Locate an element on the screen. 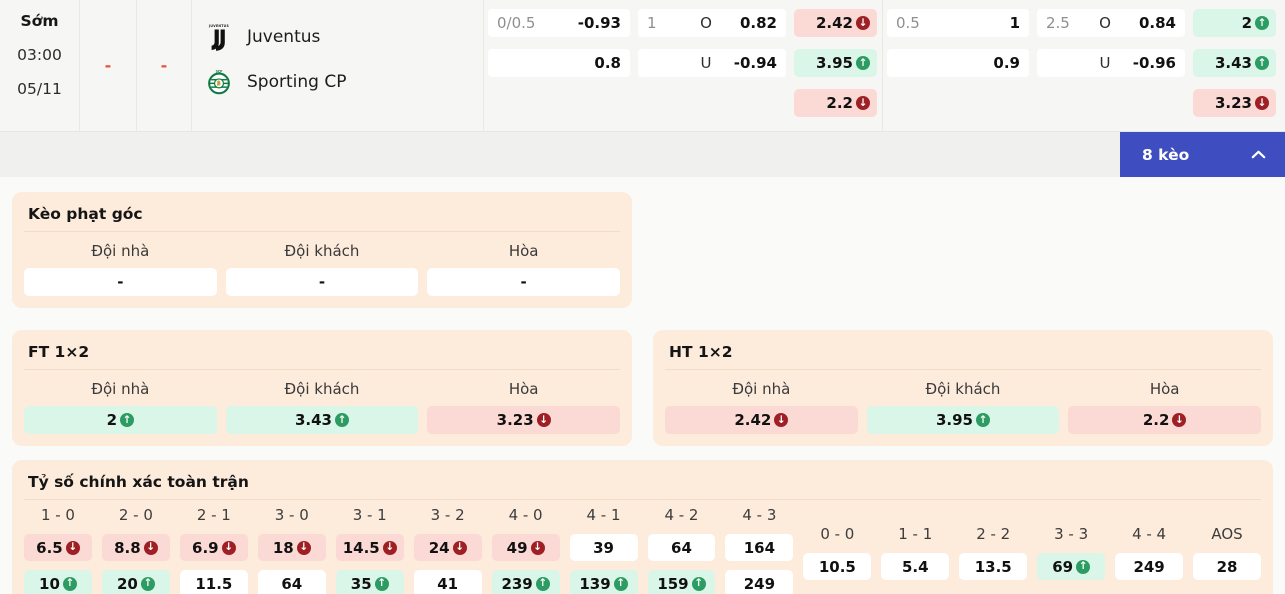 This screenshot has height=594, width=1285. x12-2-draw-cell: 3.23 is located at coordinates (1234, 103).